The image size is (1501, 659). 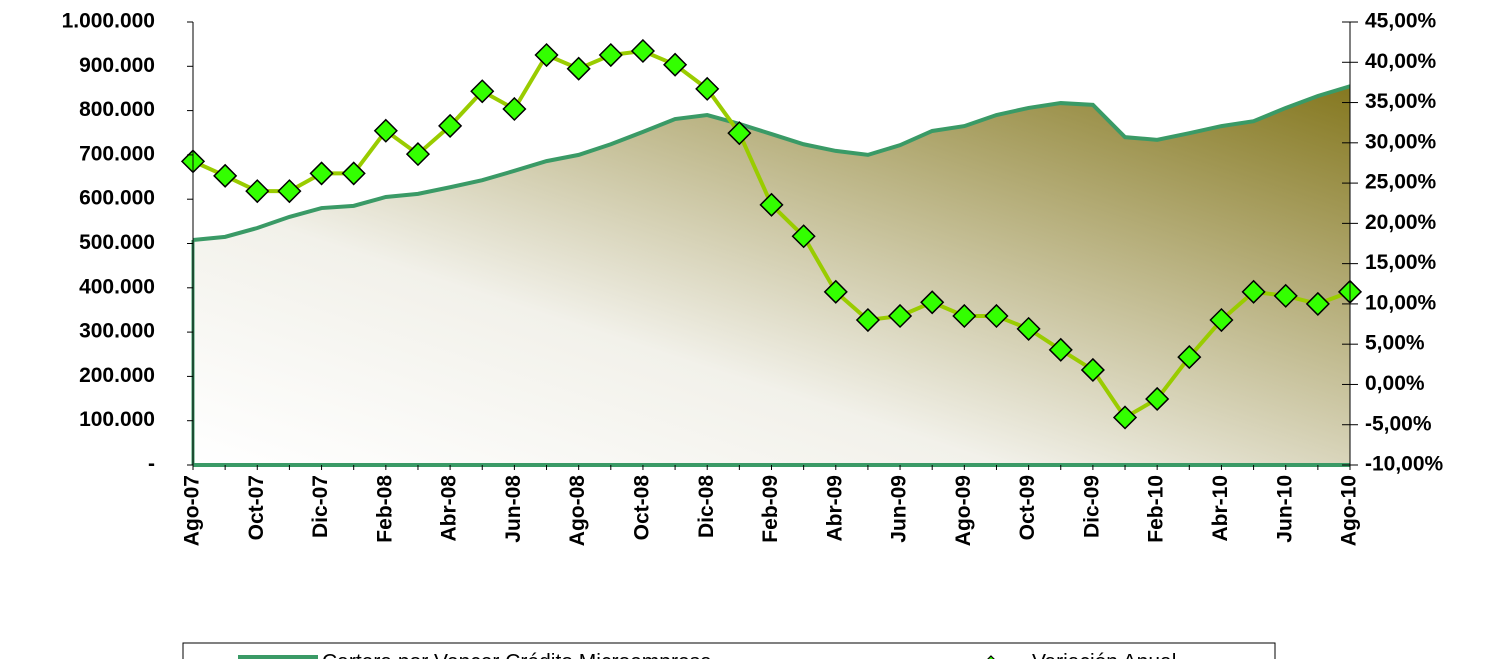 What do you see at coordinates (1401, 101) in the screenshot?
I see `y2-tick-label: 35,00%` at bounding box center [1401, 101].